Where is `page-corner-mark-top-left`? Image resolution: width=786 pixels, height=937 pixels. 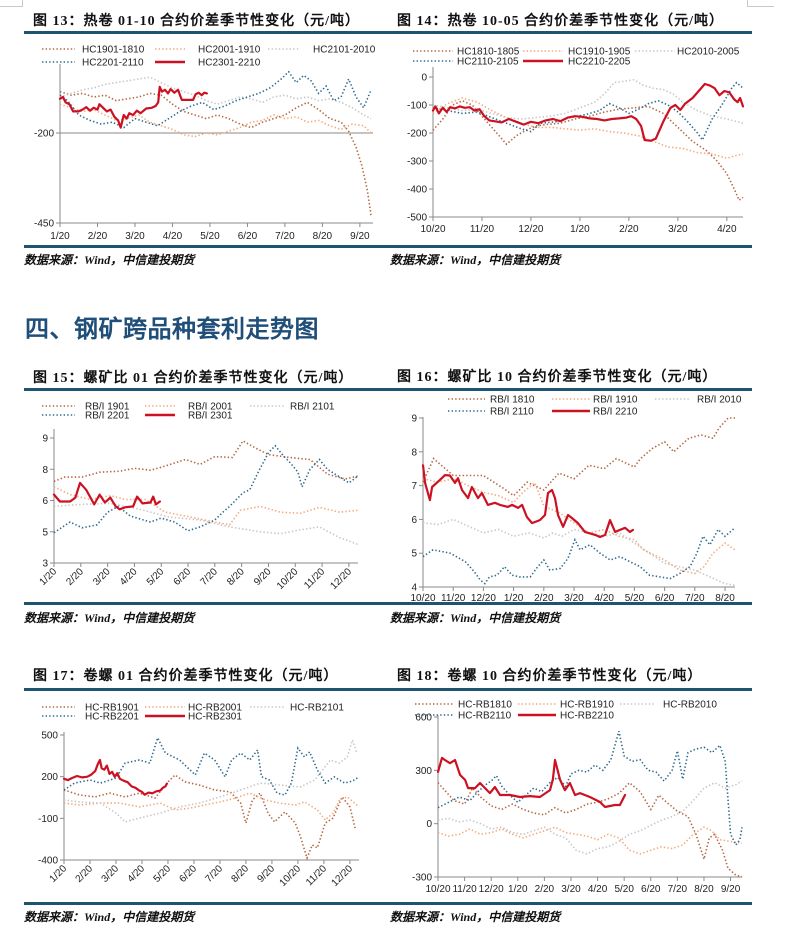
page-corner-mark-top-left is located at coordinates (11, 3).